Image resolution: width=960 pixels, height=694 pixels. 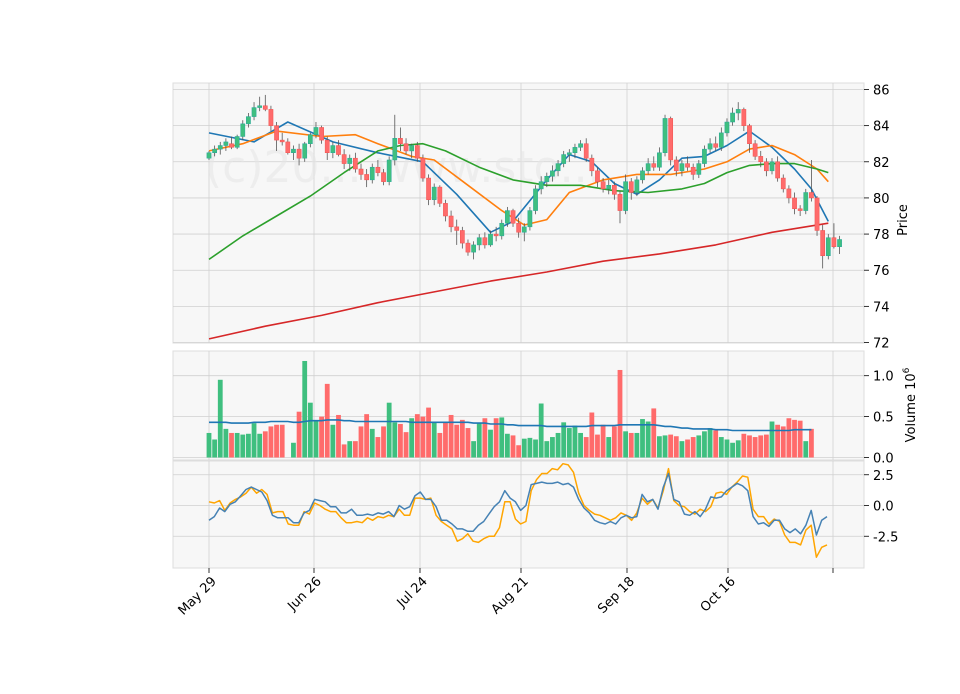 I want to click on volume-bars, so click(x=510, y=409).